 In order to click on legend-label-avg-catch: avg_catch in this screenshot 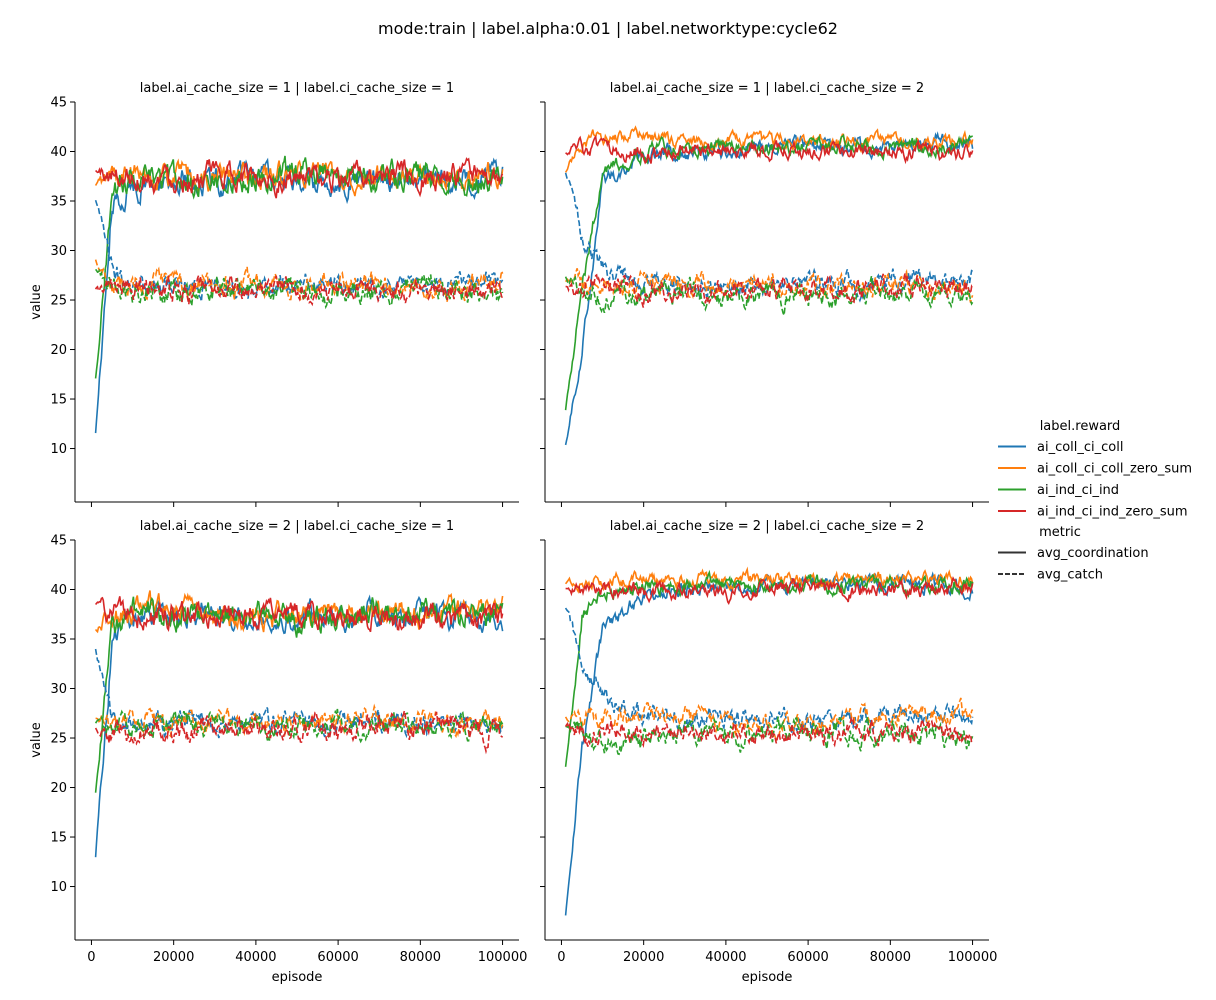, I will do `click(1070, 575)`.